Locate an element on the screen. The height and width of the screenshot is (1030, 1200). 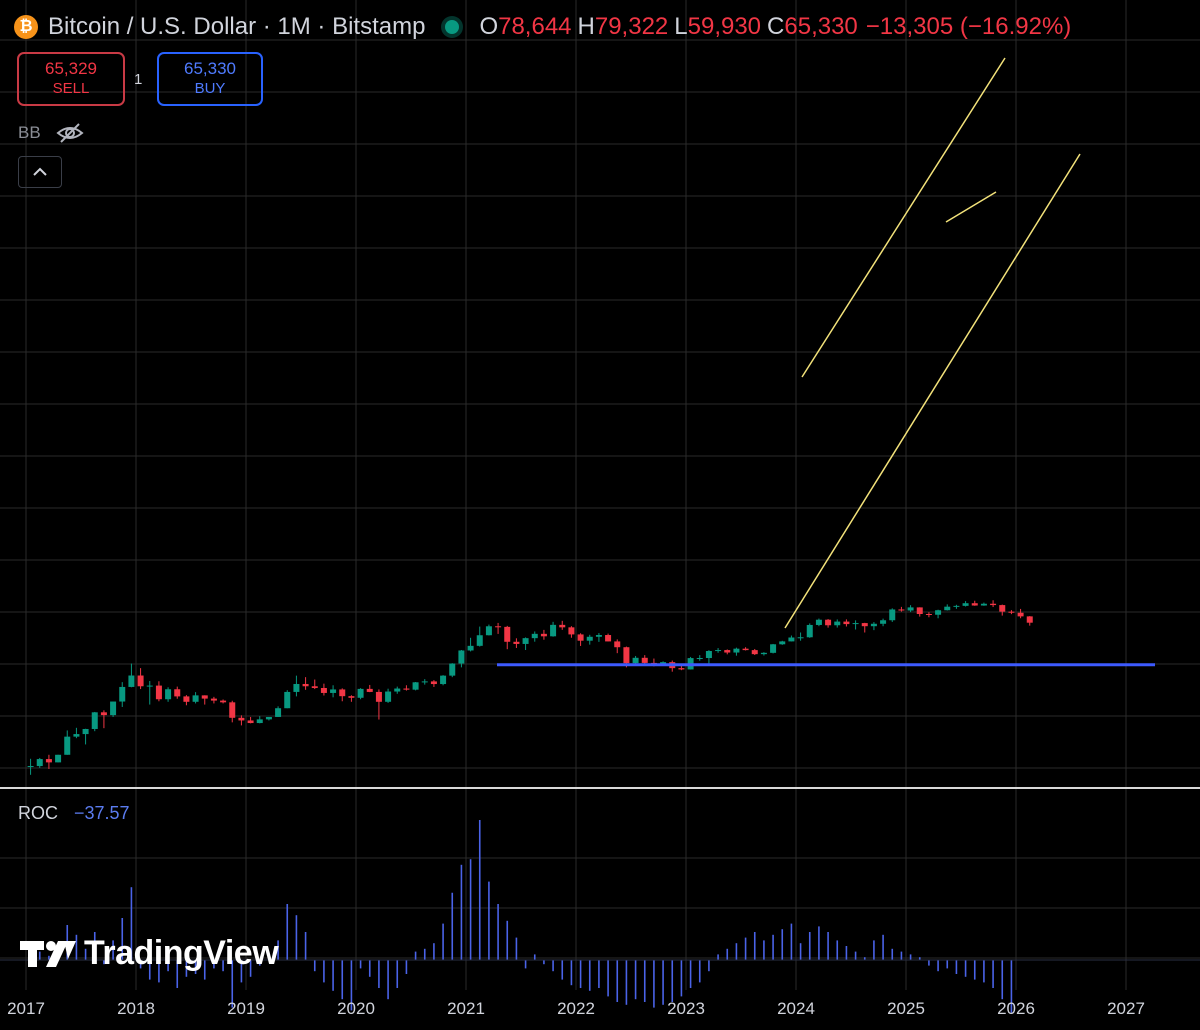
change-value: −13,305 (−16.92%) is located at coordinates (968, 26).